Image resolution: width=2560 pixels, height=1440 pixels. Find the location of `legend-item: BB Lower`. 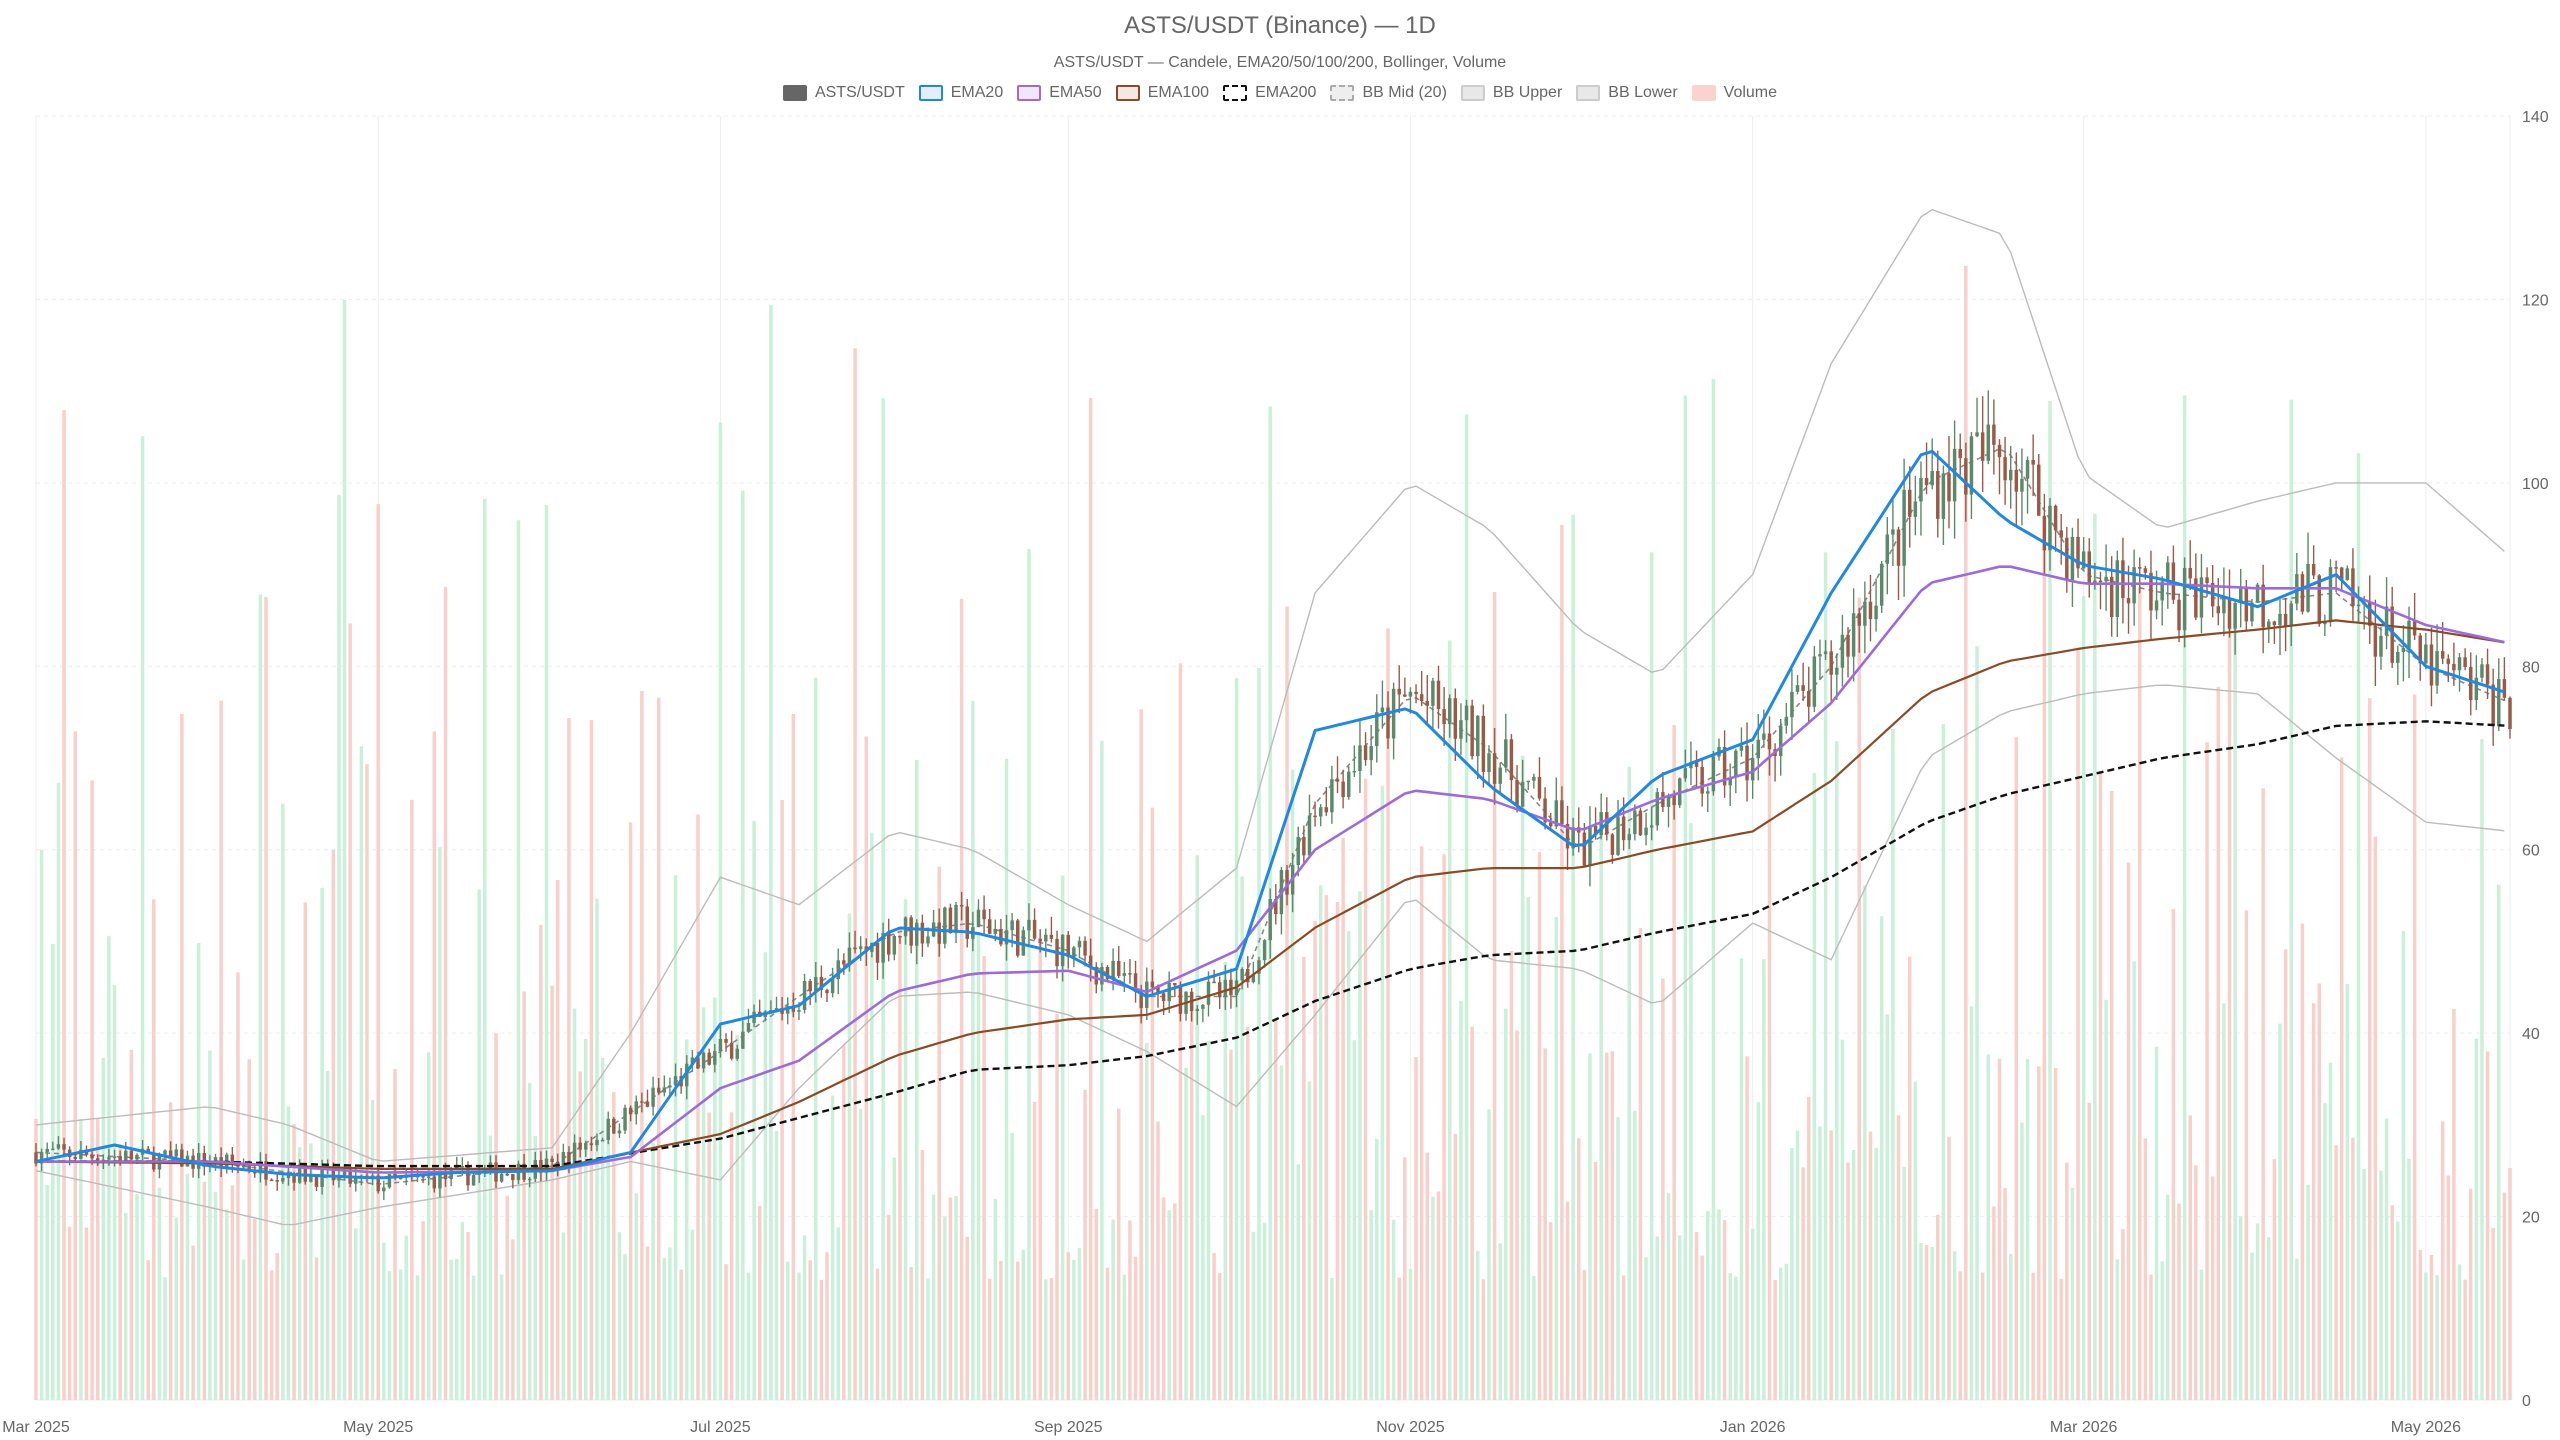

legend-item: BB Lower is located at coordinates (1627, 93).